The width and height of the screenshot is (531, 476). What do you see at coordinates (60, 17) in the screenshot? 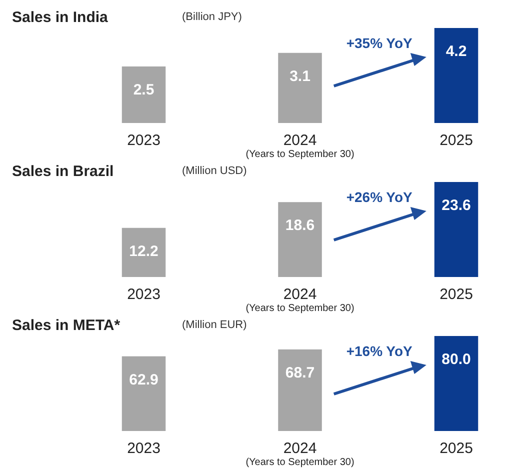
I see `chart-title: Sales in India` at bounding box center [60, 17].